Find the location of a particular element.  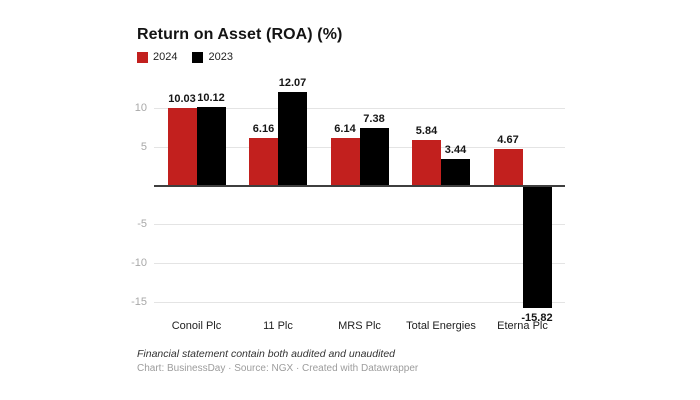

value-label-2023-eterna-plc: -15.82 is located at coordinates (537, 318).